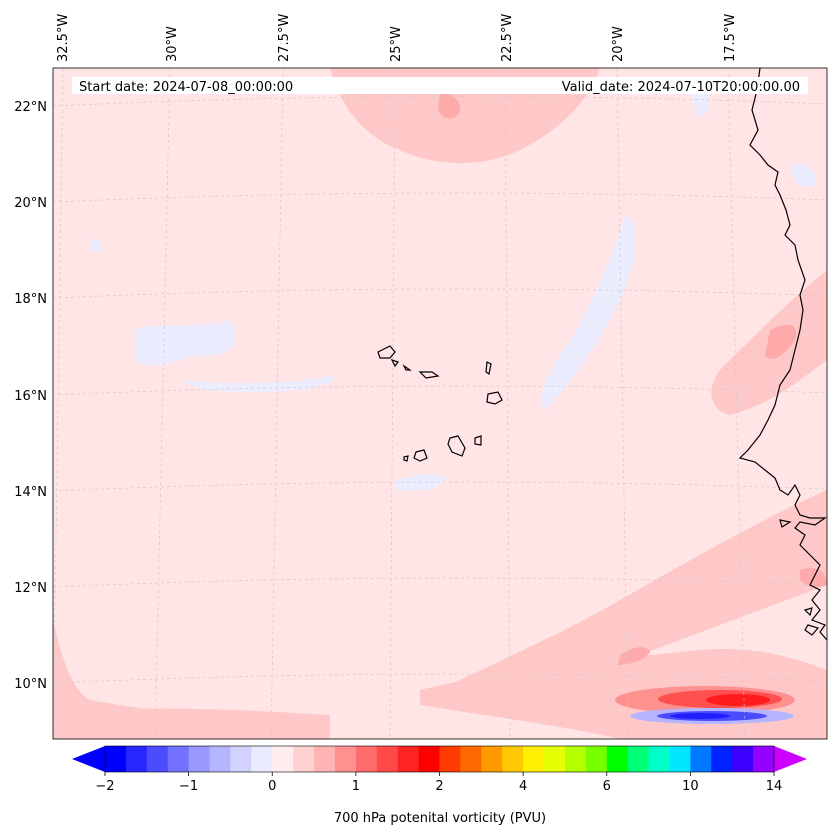 Image resolution: width=837 pixels, height=836 pixels. What do you see at coordinates (700, 716) in the screenshot?
I see `pv-blue-min-center` at bounding box center [700, 716].